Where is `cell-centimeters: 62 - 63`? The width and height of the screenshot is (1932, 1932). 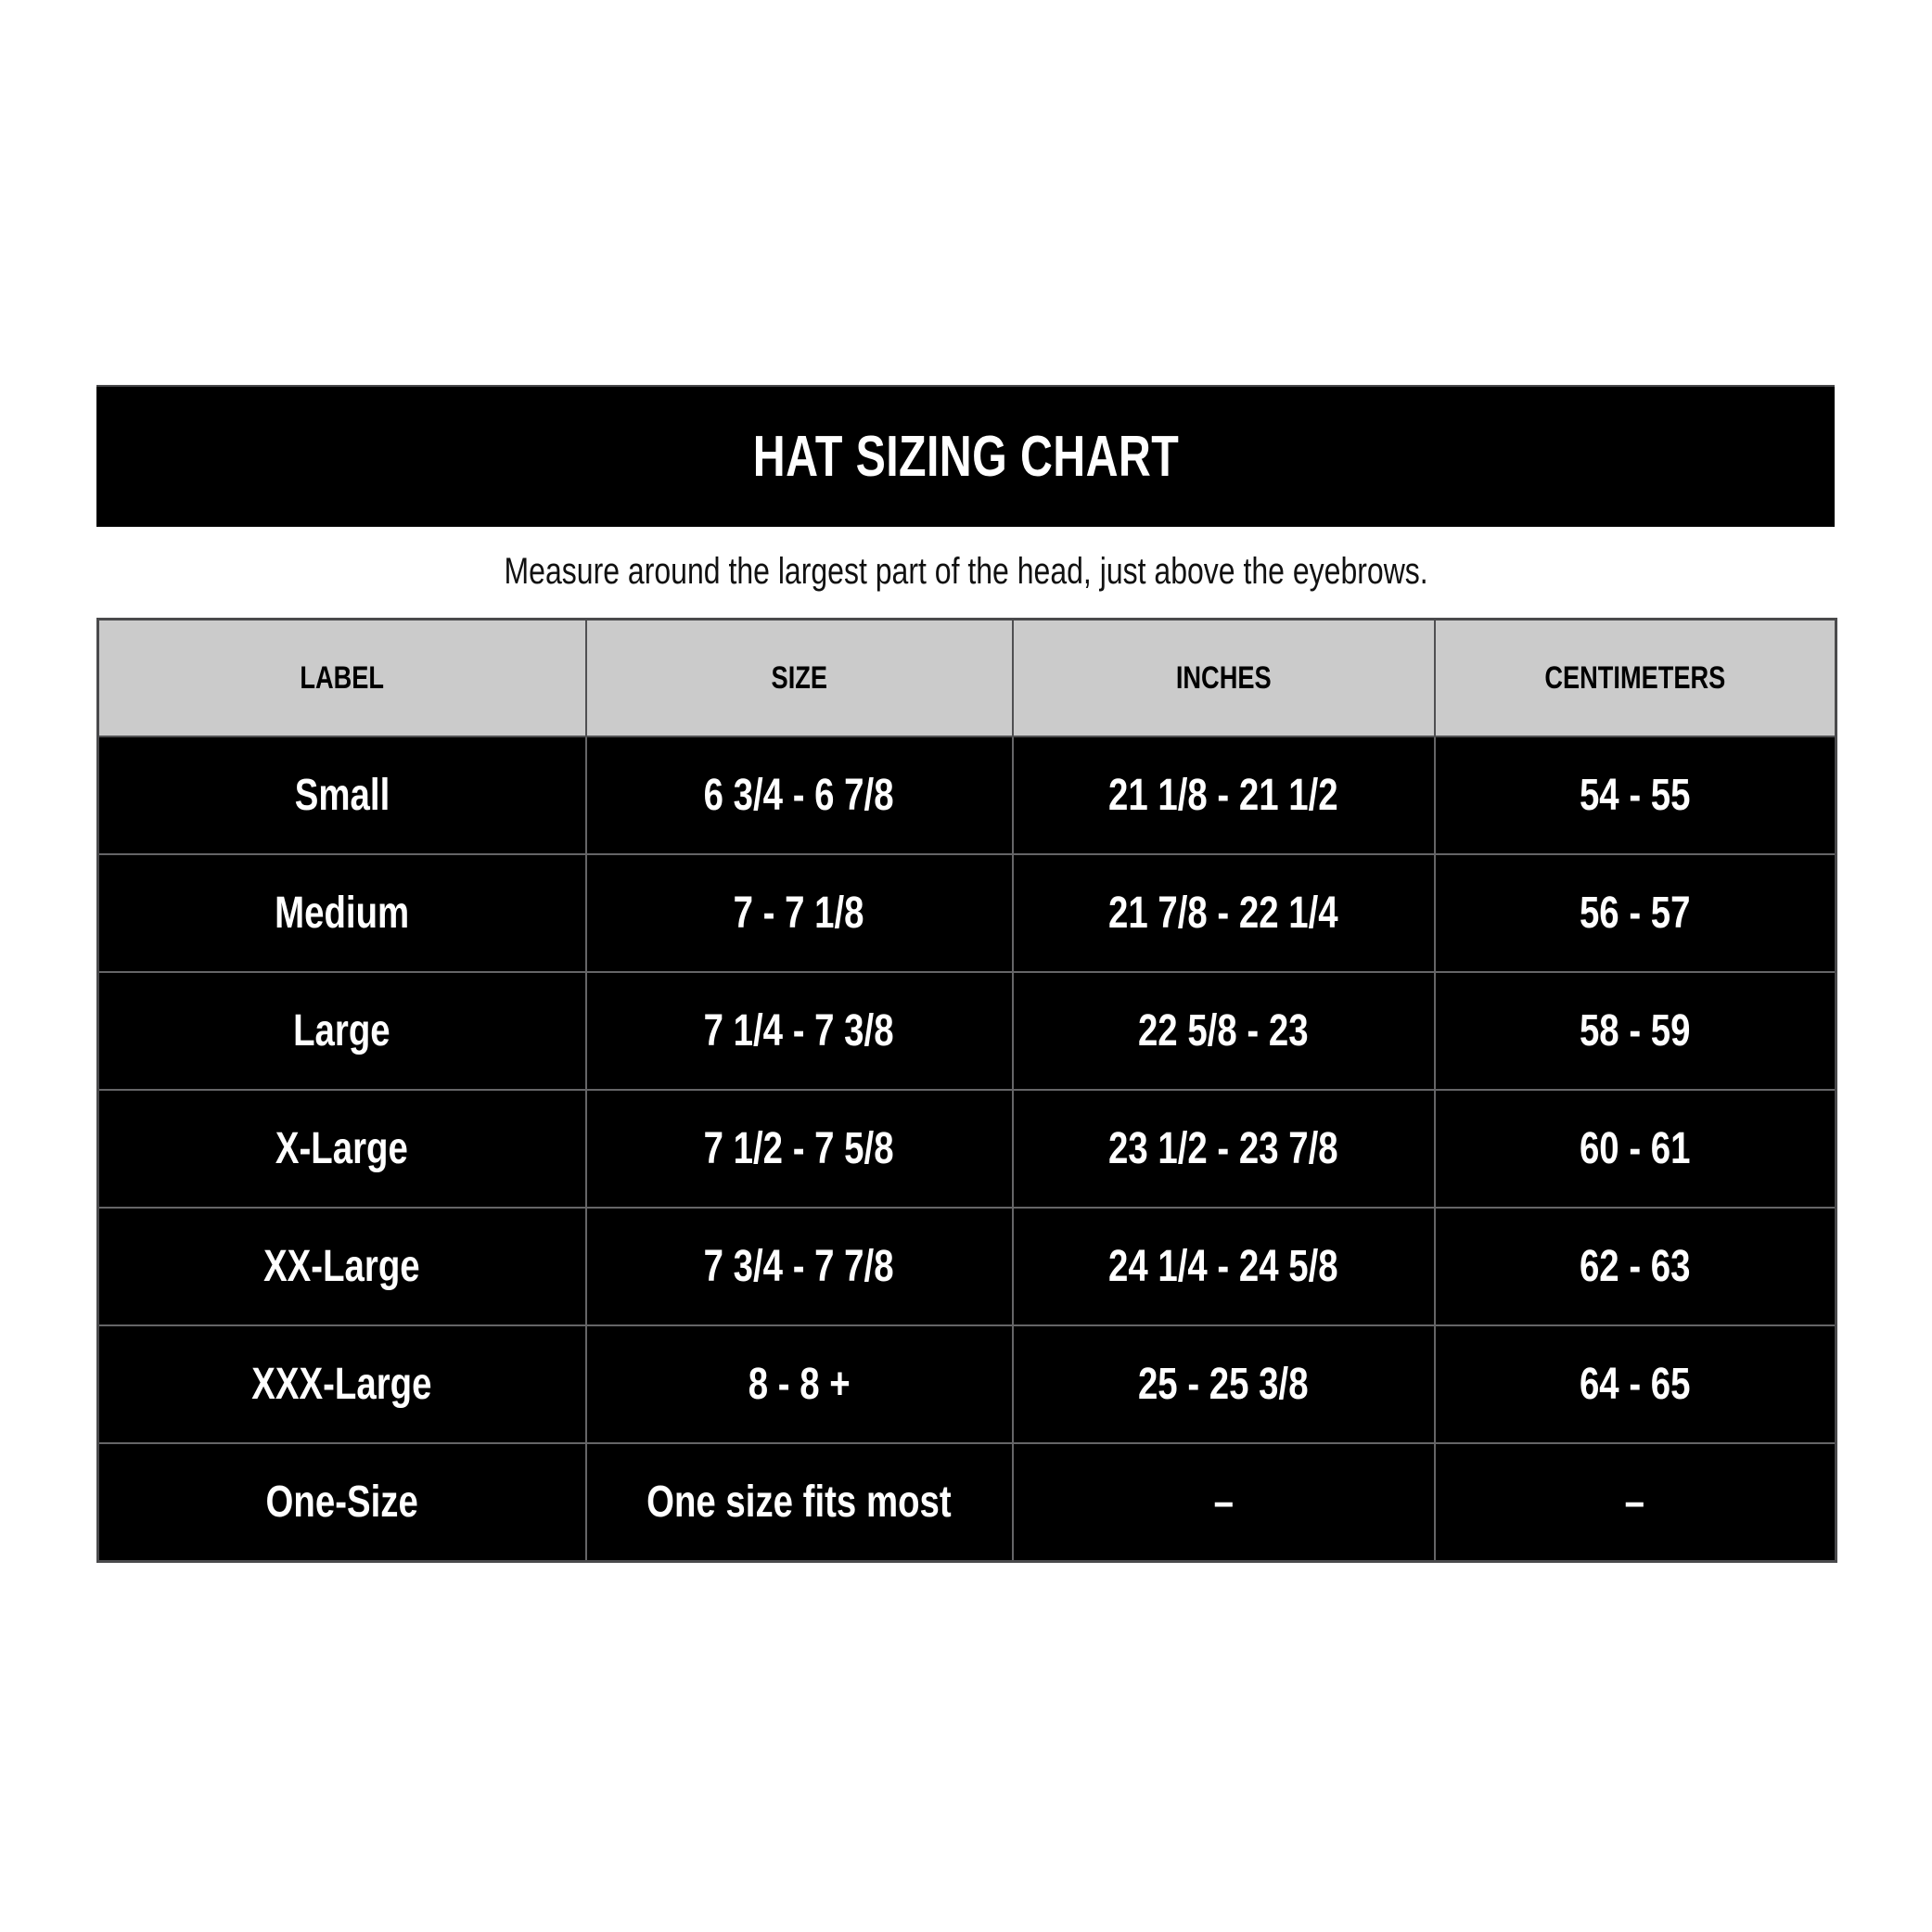
cell-centimeters: 62 - 63 is located at coordinates (1635, 1266).